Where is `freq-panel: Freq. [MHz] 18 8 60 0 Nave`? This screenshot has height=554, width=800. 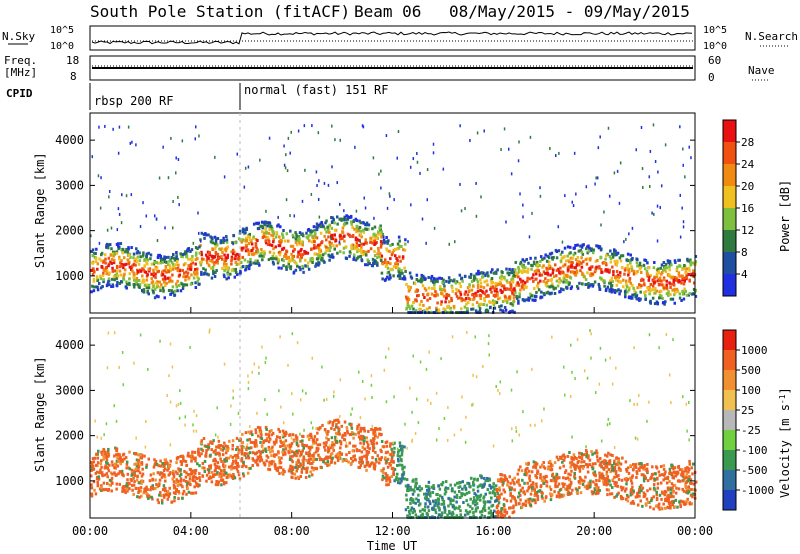
freq-panel: Freq. [MHz] 18 8 60 0 Nave is located at coordinates (389, 69).